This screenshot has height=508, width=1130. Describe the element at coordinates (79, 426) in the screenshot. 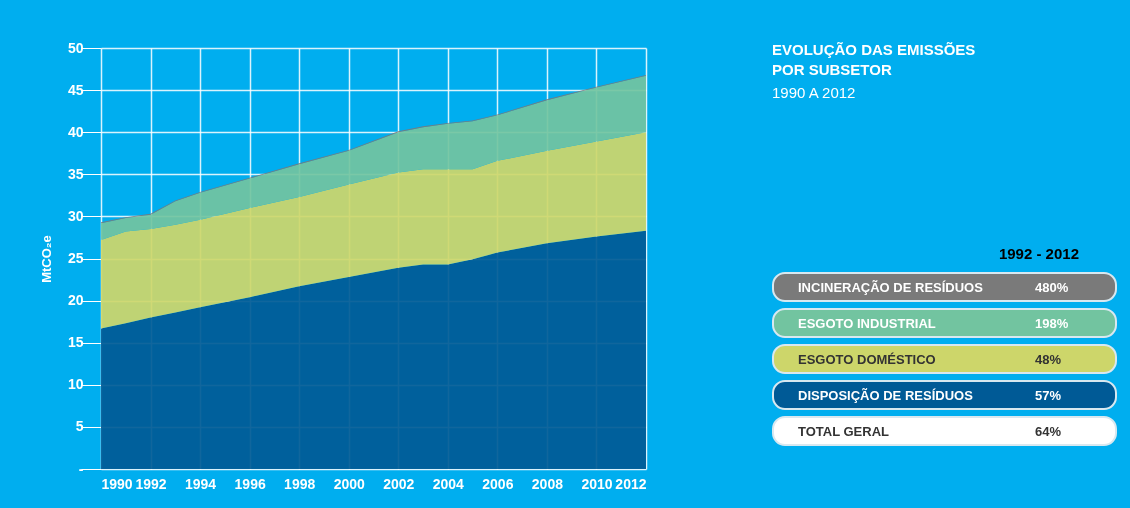

I see `y-tick-label: 5` at that location.